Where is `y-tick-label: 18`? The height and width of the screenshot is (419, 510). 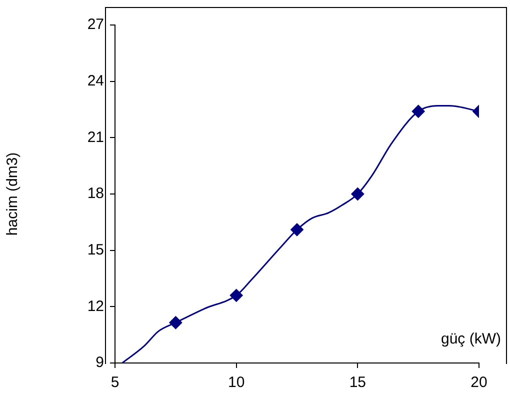 y-tick-label: 18 is located at coordinates (95, 193).